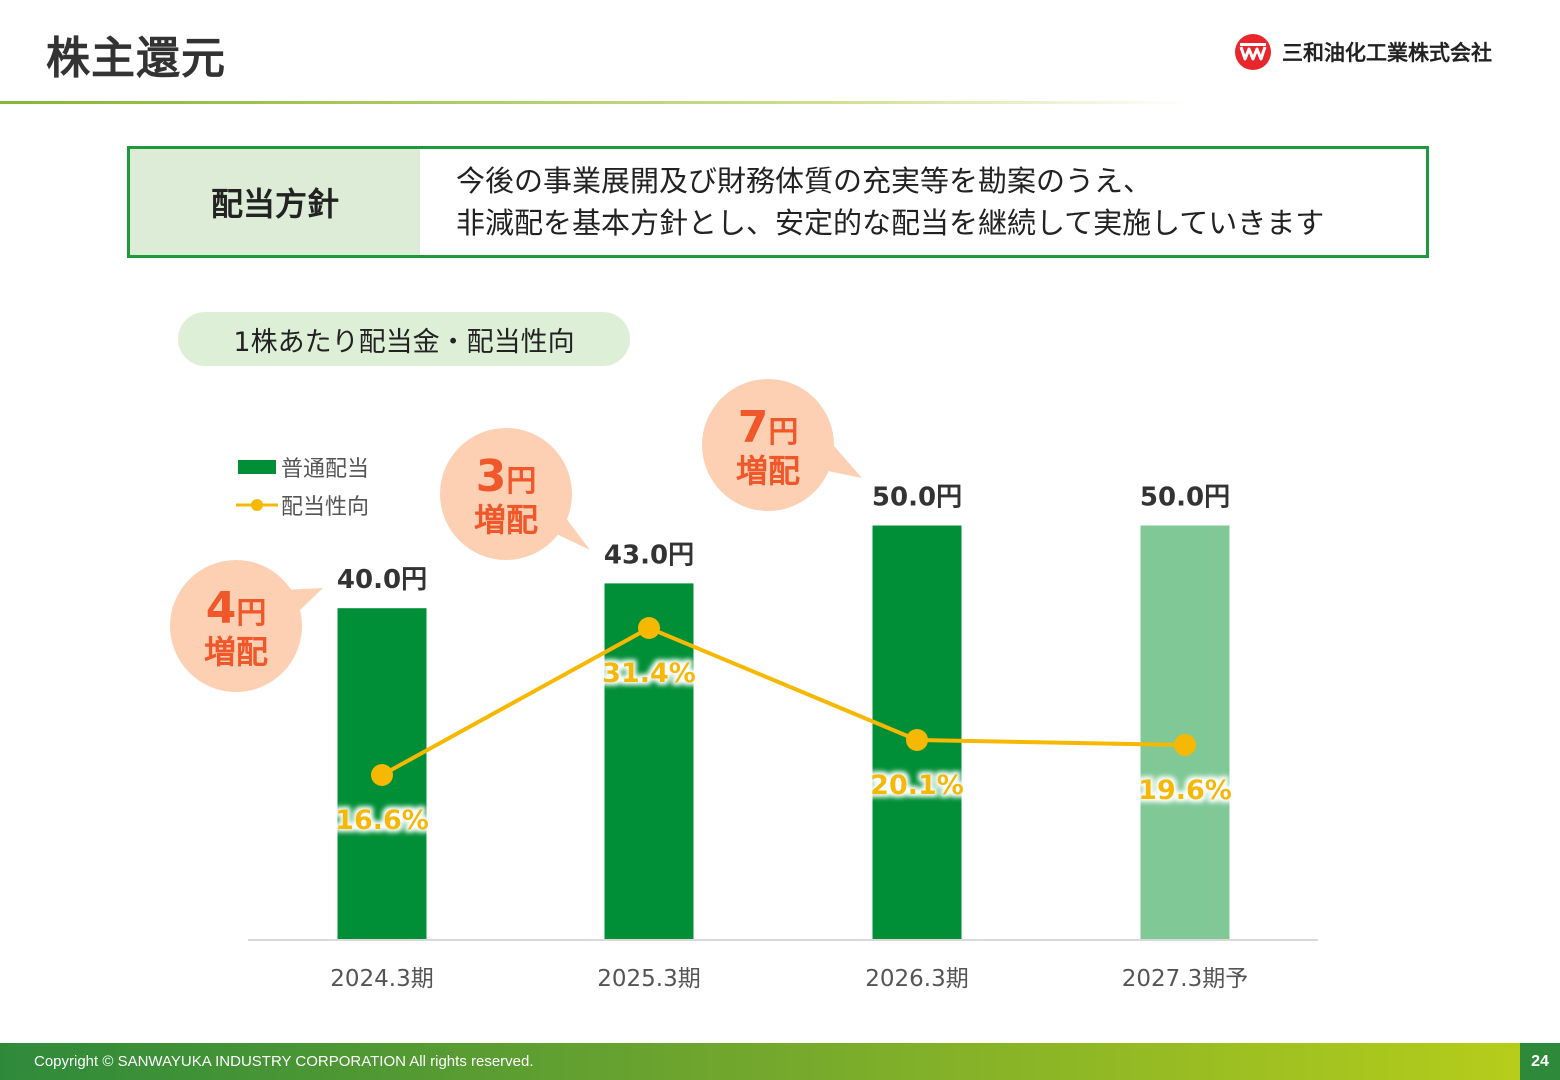  I want to click on callout-amount: 7円, so click(768, 427).